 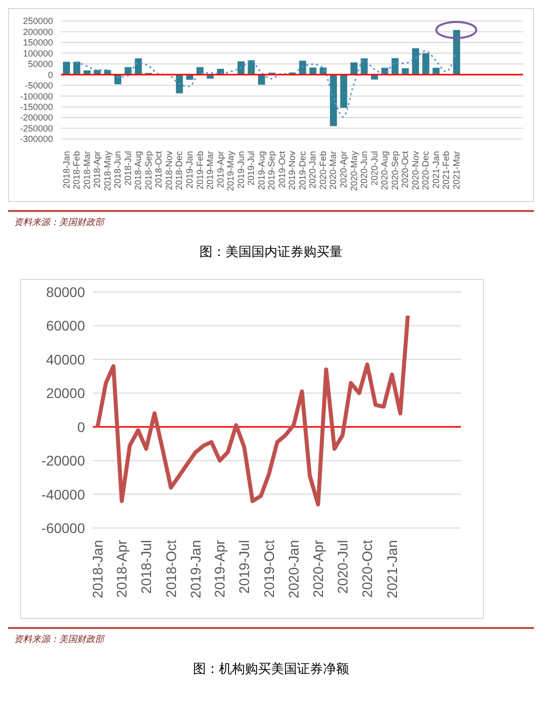 What do you see at coordinates (87, 170) in the screenshot?
I see `x-tick-label: 2018-Mar` at bounding box center [87, 170].